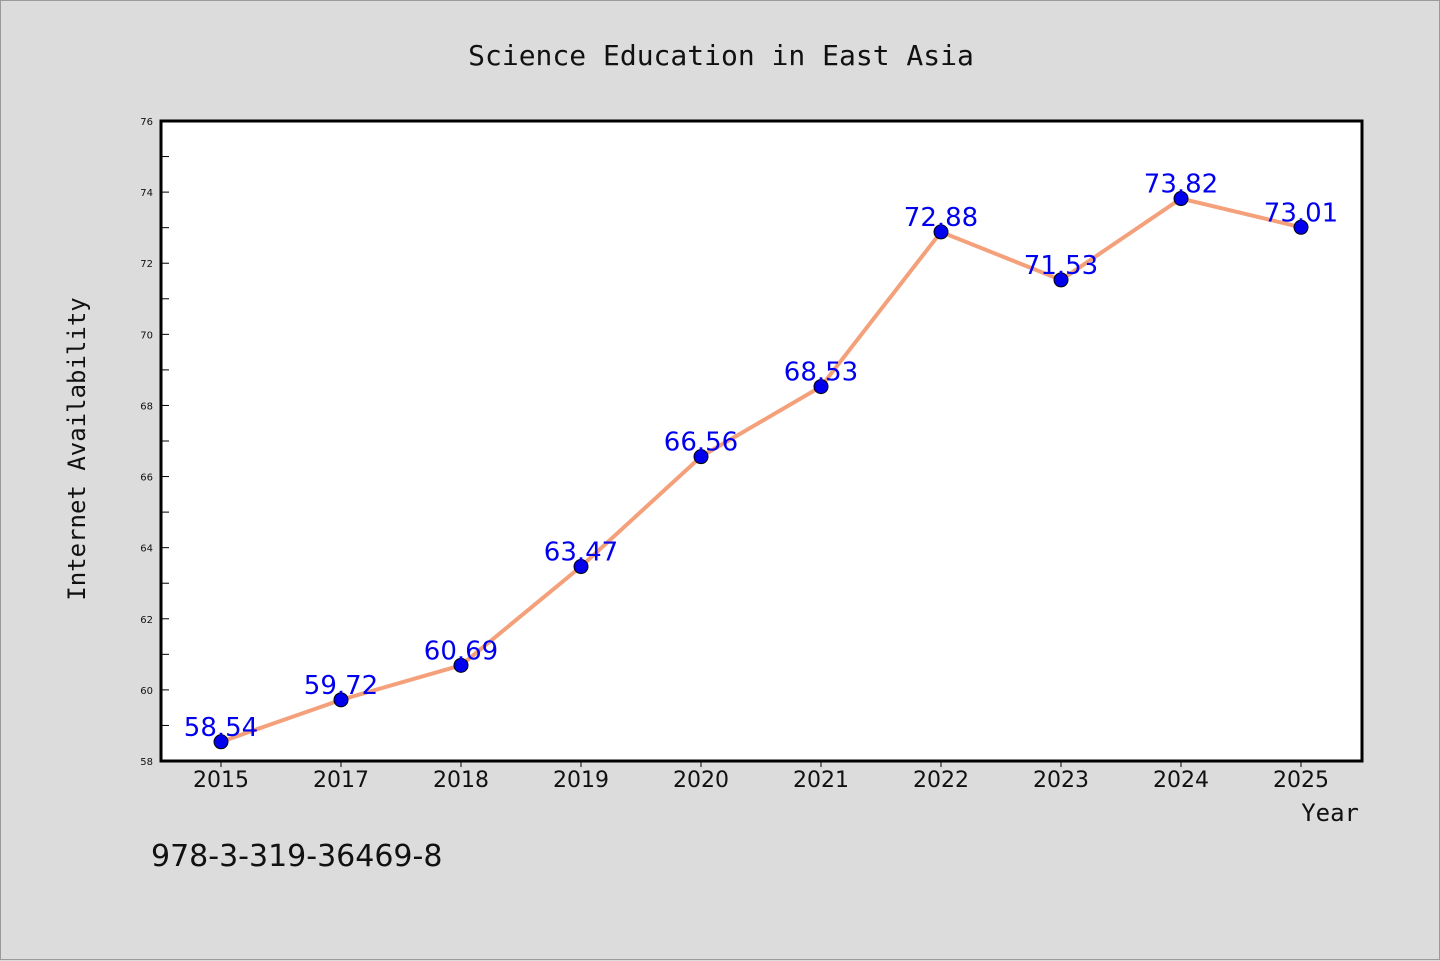 The image size is (1440, 961). I want to click on chart-title: Science Education in East Asia, so click(721, 55).